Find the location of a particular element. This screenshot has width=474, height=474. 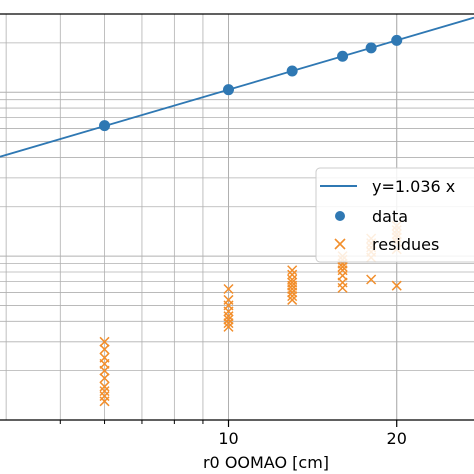

legend-box is located at coordinates (394, 215).